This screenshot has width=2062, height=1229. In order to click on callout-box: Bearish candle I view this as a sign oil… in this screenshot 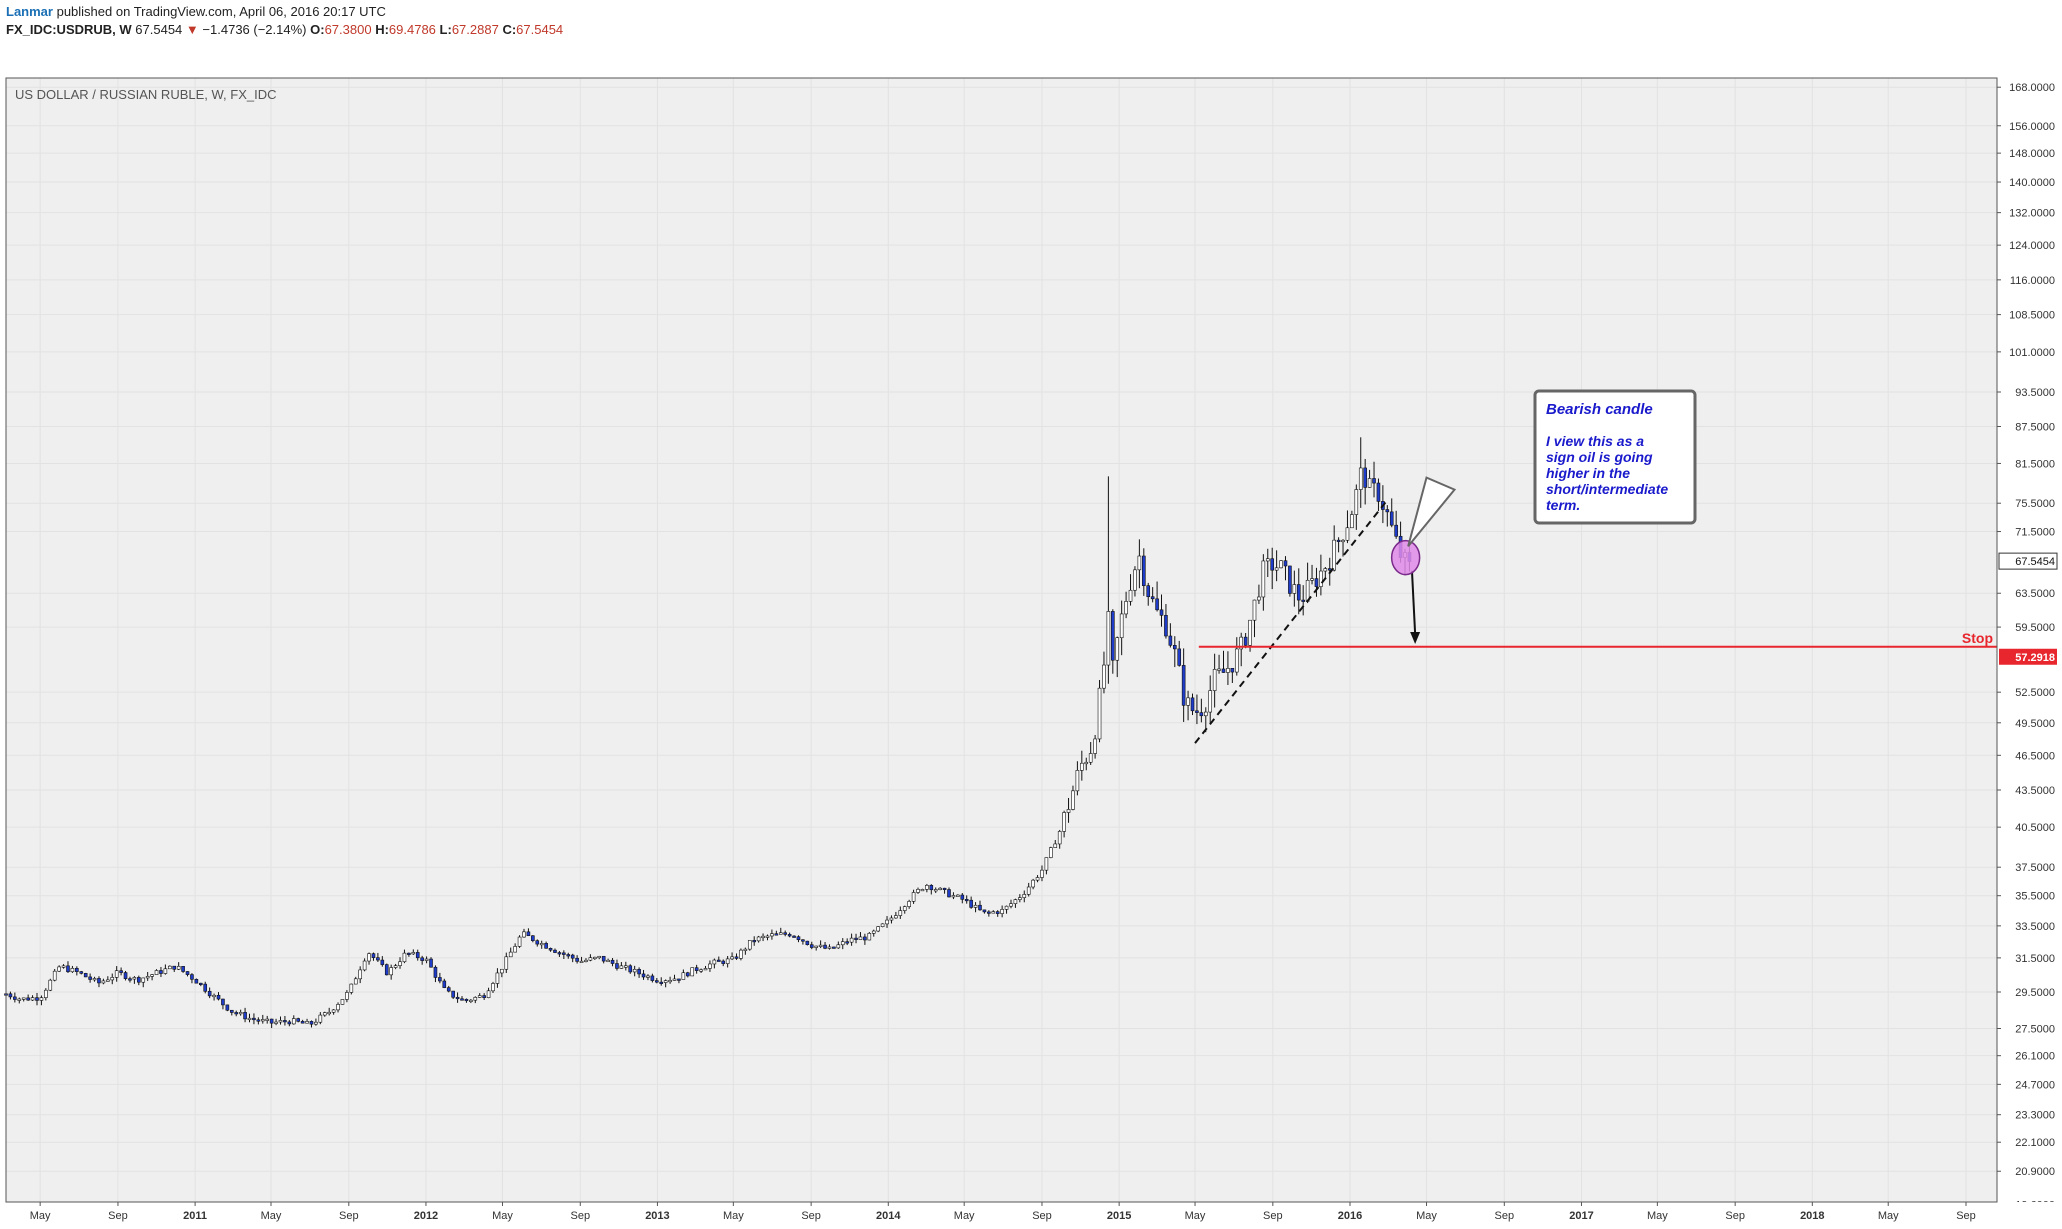, I will do `click(1552, 468)`.